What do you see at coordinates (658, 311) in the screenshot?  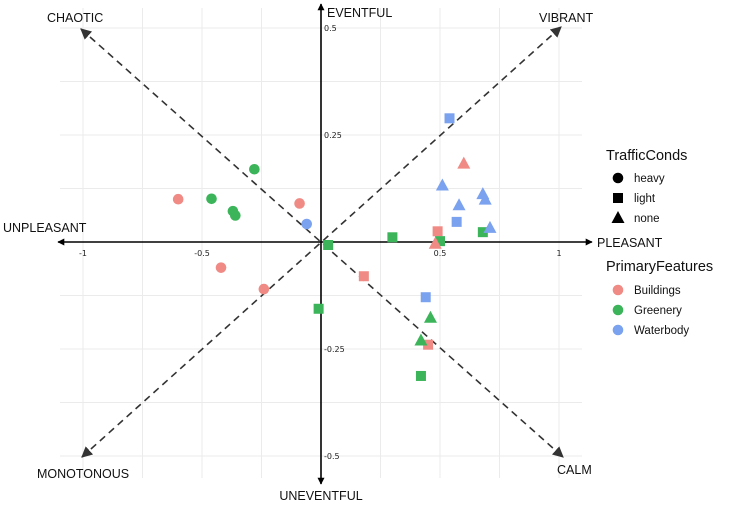 I see `legend-label-greenery: Greenery` at bounding box center [658, 311].